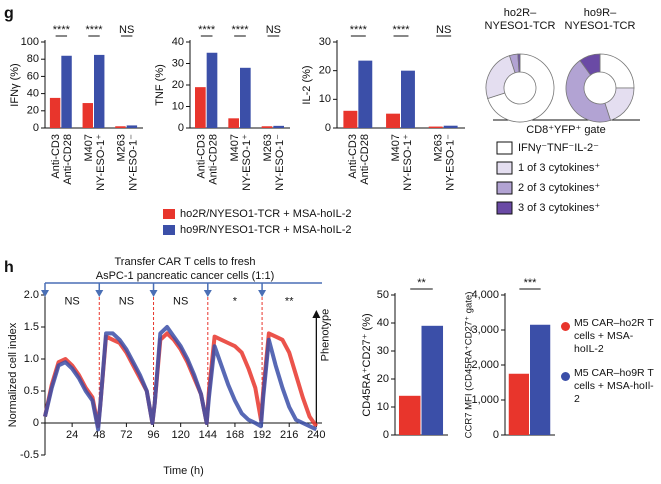 The image size is (661, 484). Describe the element at coordinates (307, 84) in the screenshot. I see `y-axis-label: IL-2 (%)` at that location.